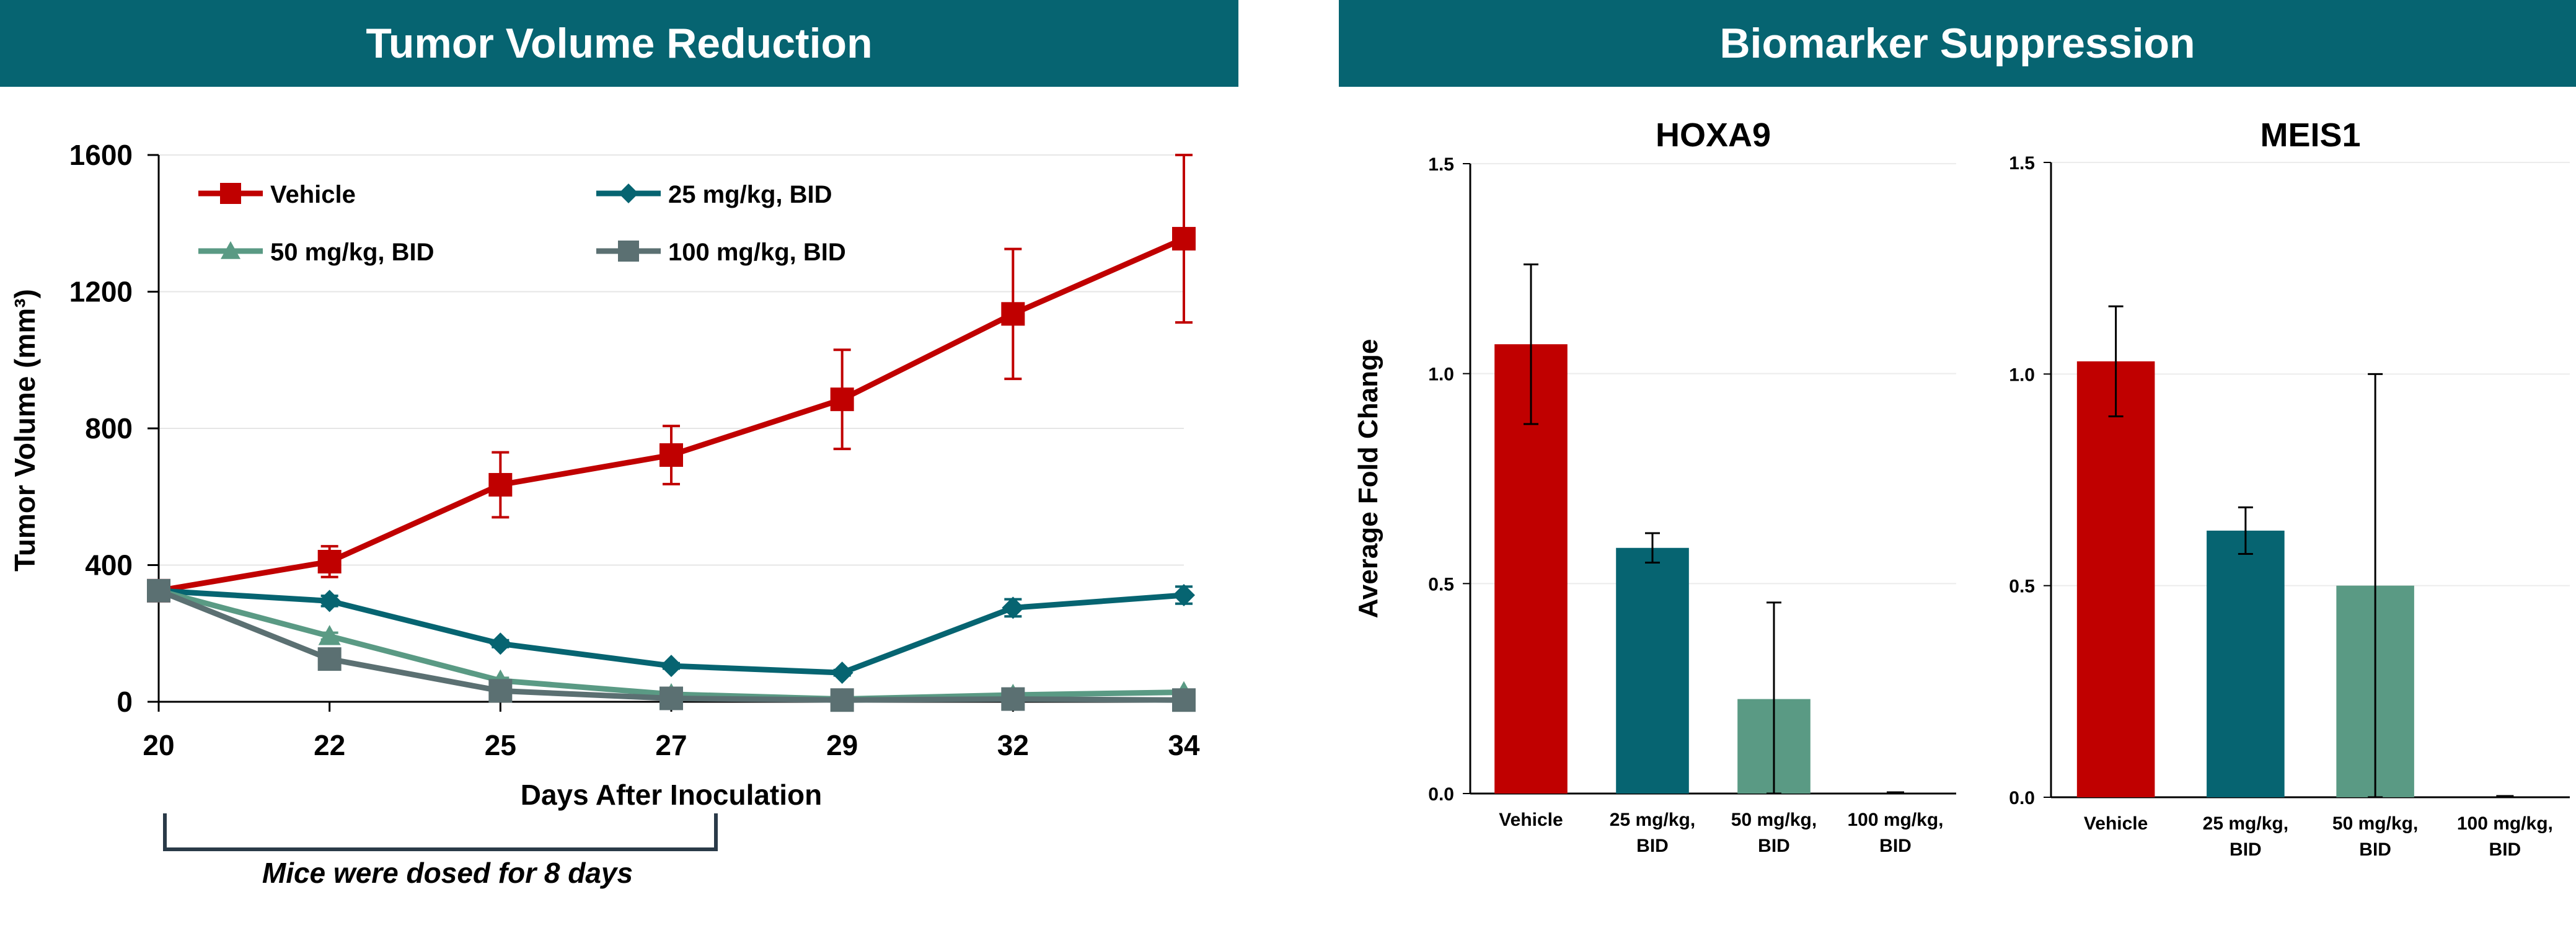  I want to click on dosing-annotation: Mice were dosed for 8 days, so click(440, 851).